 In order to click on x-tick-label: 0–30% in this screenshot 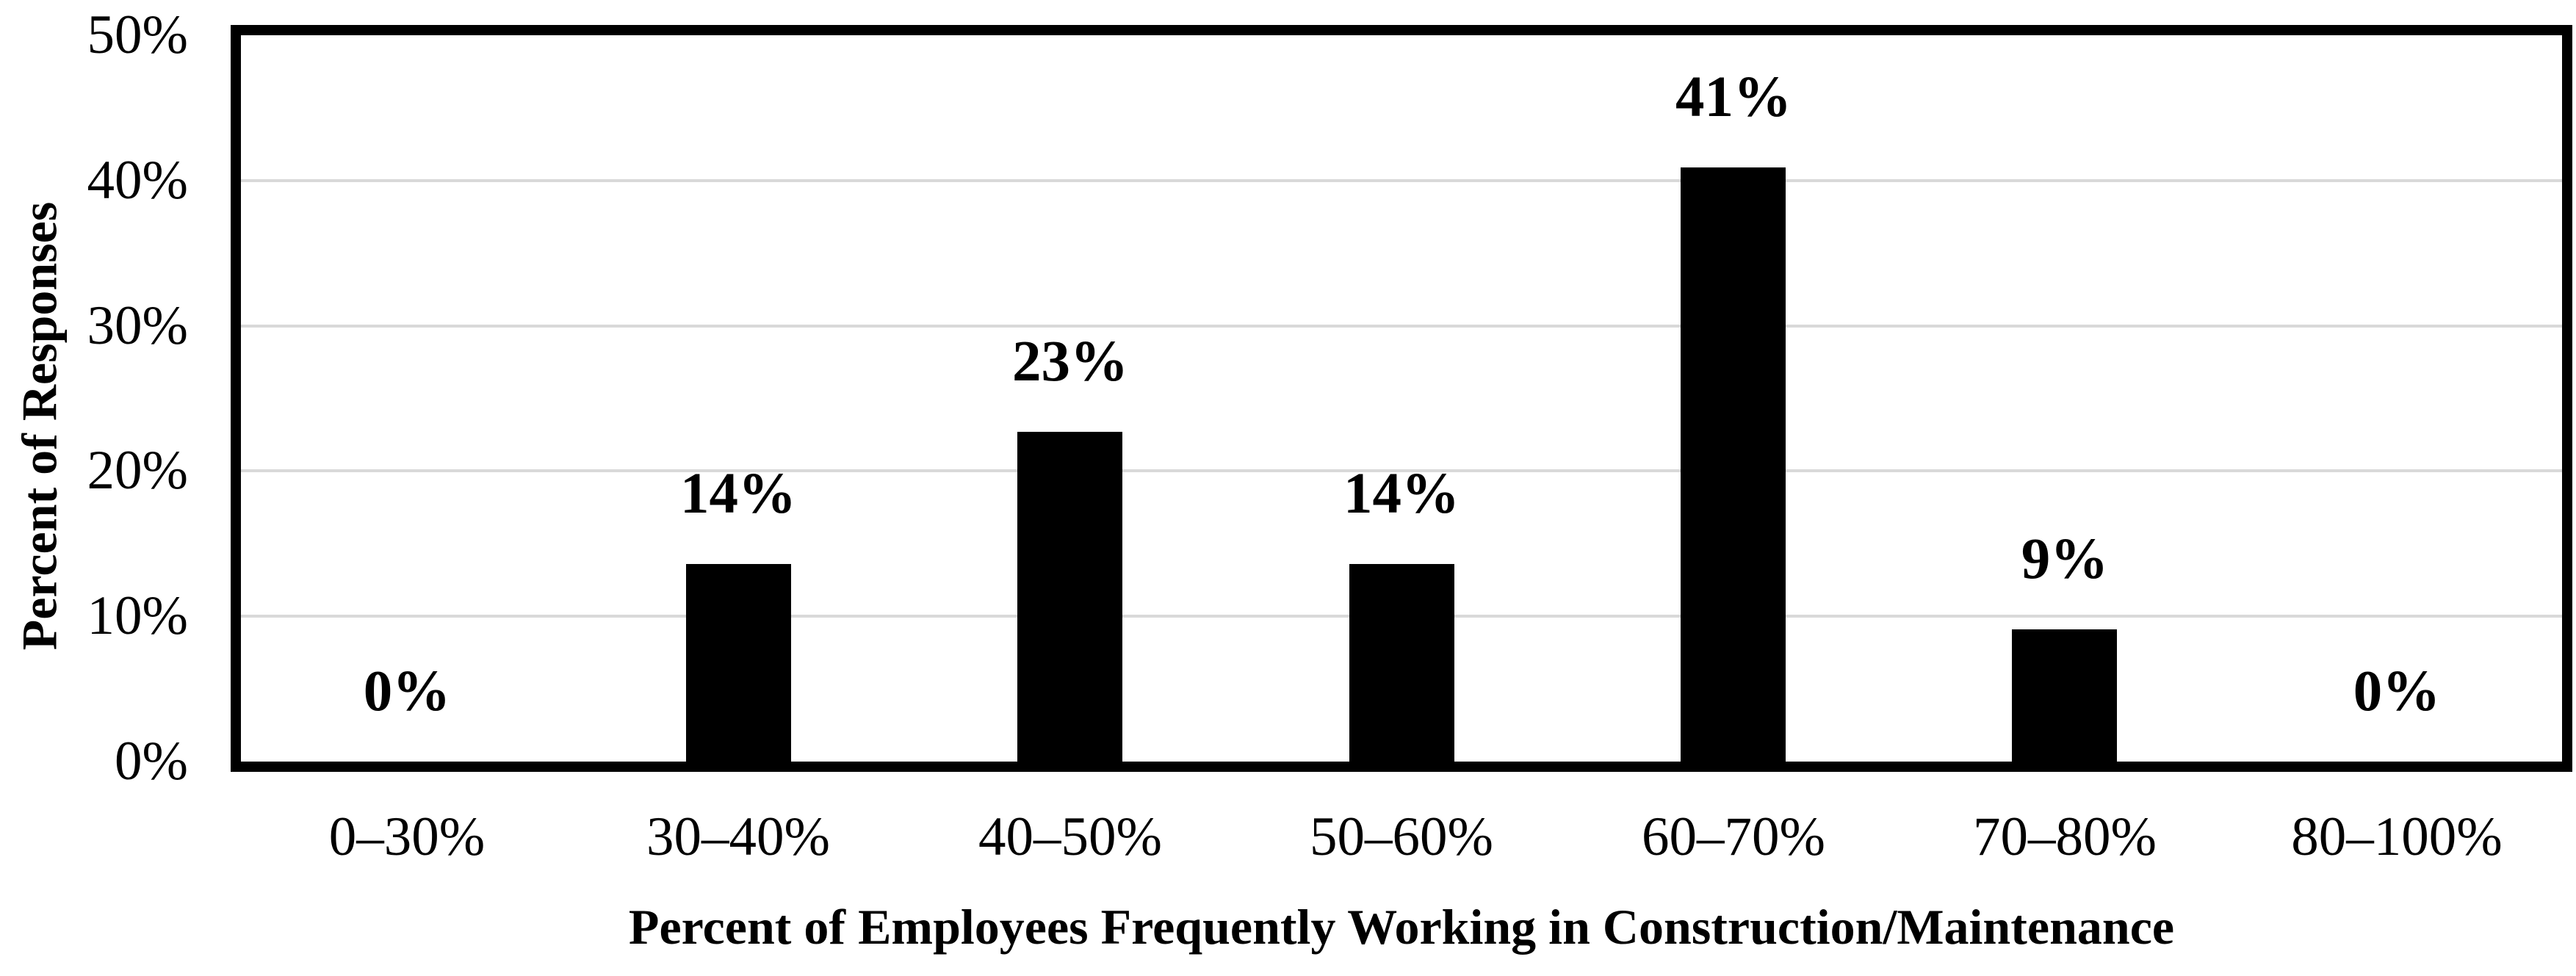, I will do `click(407, 836)`.